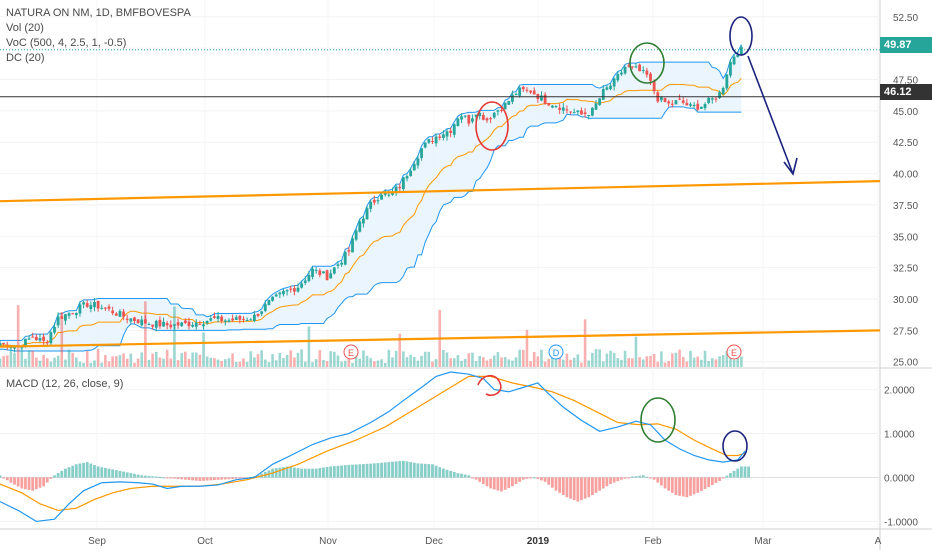 Image resolution: width=932 pixels, height=555 pixels. What do you see at coordinates (735, 446) in the screenshot?
I see `blue-macd-annotation` at bounding box center [735, 446].